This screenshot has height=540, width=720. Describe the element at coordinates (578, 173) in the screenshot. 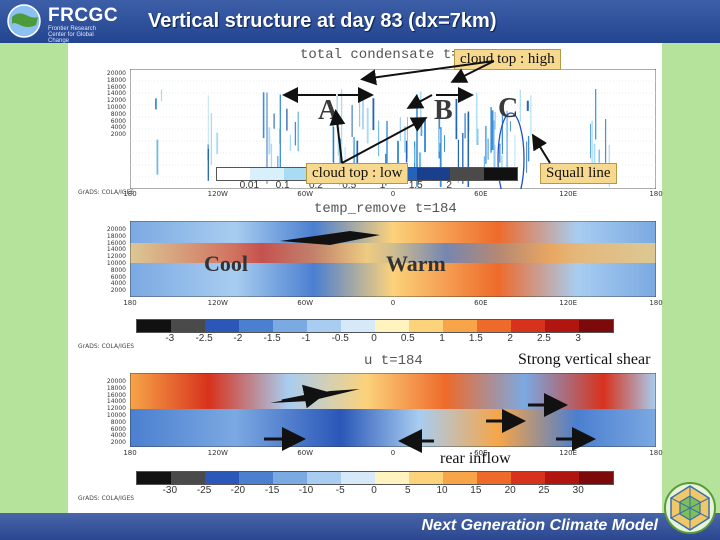

I see `callout-squall-line: Squall line` at that location.